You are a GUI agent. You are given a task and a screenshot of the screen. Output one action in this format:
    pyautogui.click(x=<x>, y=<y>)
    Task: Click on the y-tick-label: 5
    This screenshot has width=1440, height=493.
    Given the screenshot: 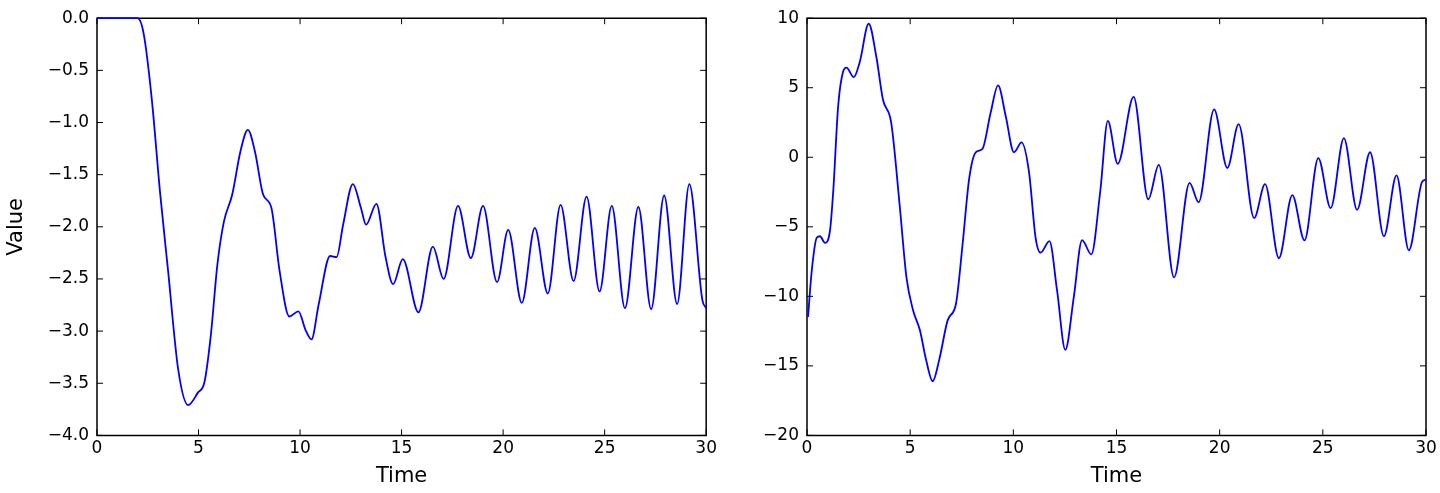 What is the action you would take?
    pyautogui.click(x=793, y=86)
    